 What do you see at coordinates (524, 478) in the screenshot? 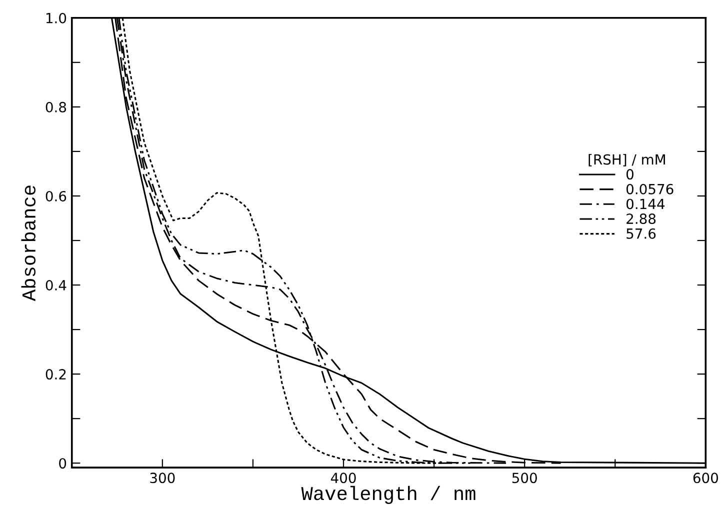
I see `x-tick-label: 500` at bounding box center [524, 478].